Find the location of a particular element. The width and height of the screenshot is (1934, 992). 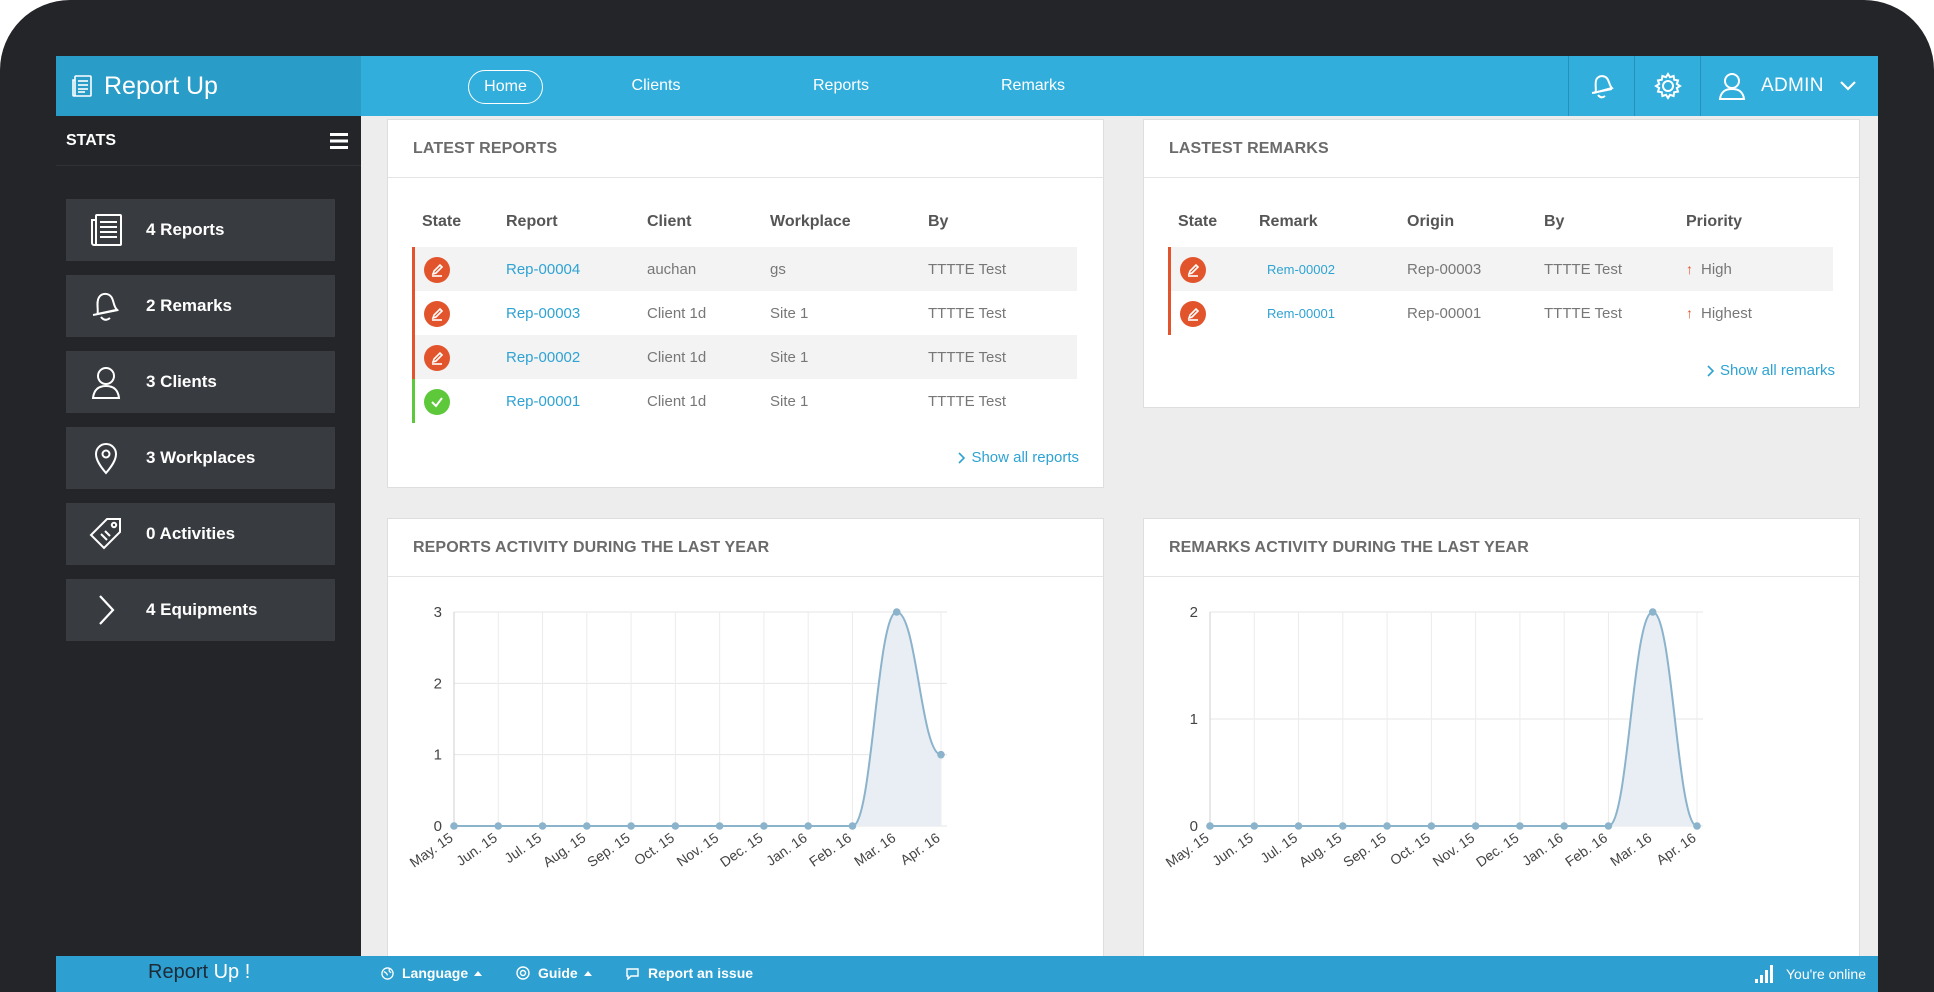

guide-menu: Guide is located at coordinates (558, 973).